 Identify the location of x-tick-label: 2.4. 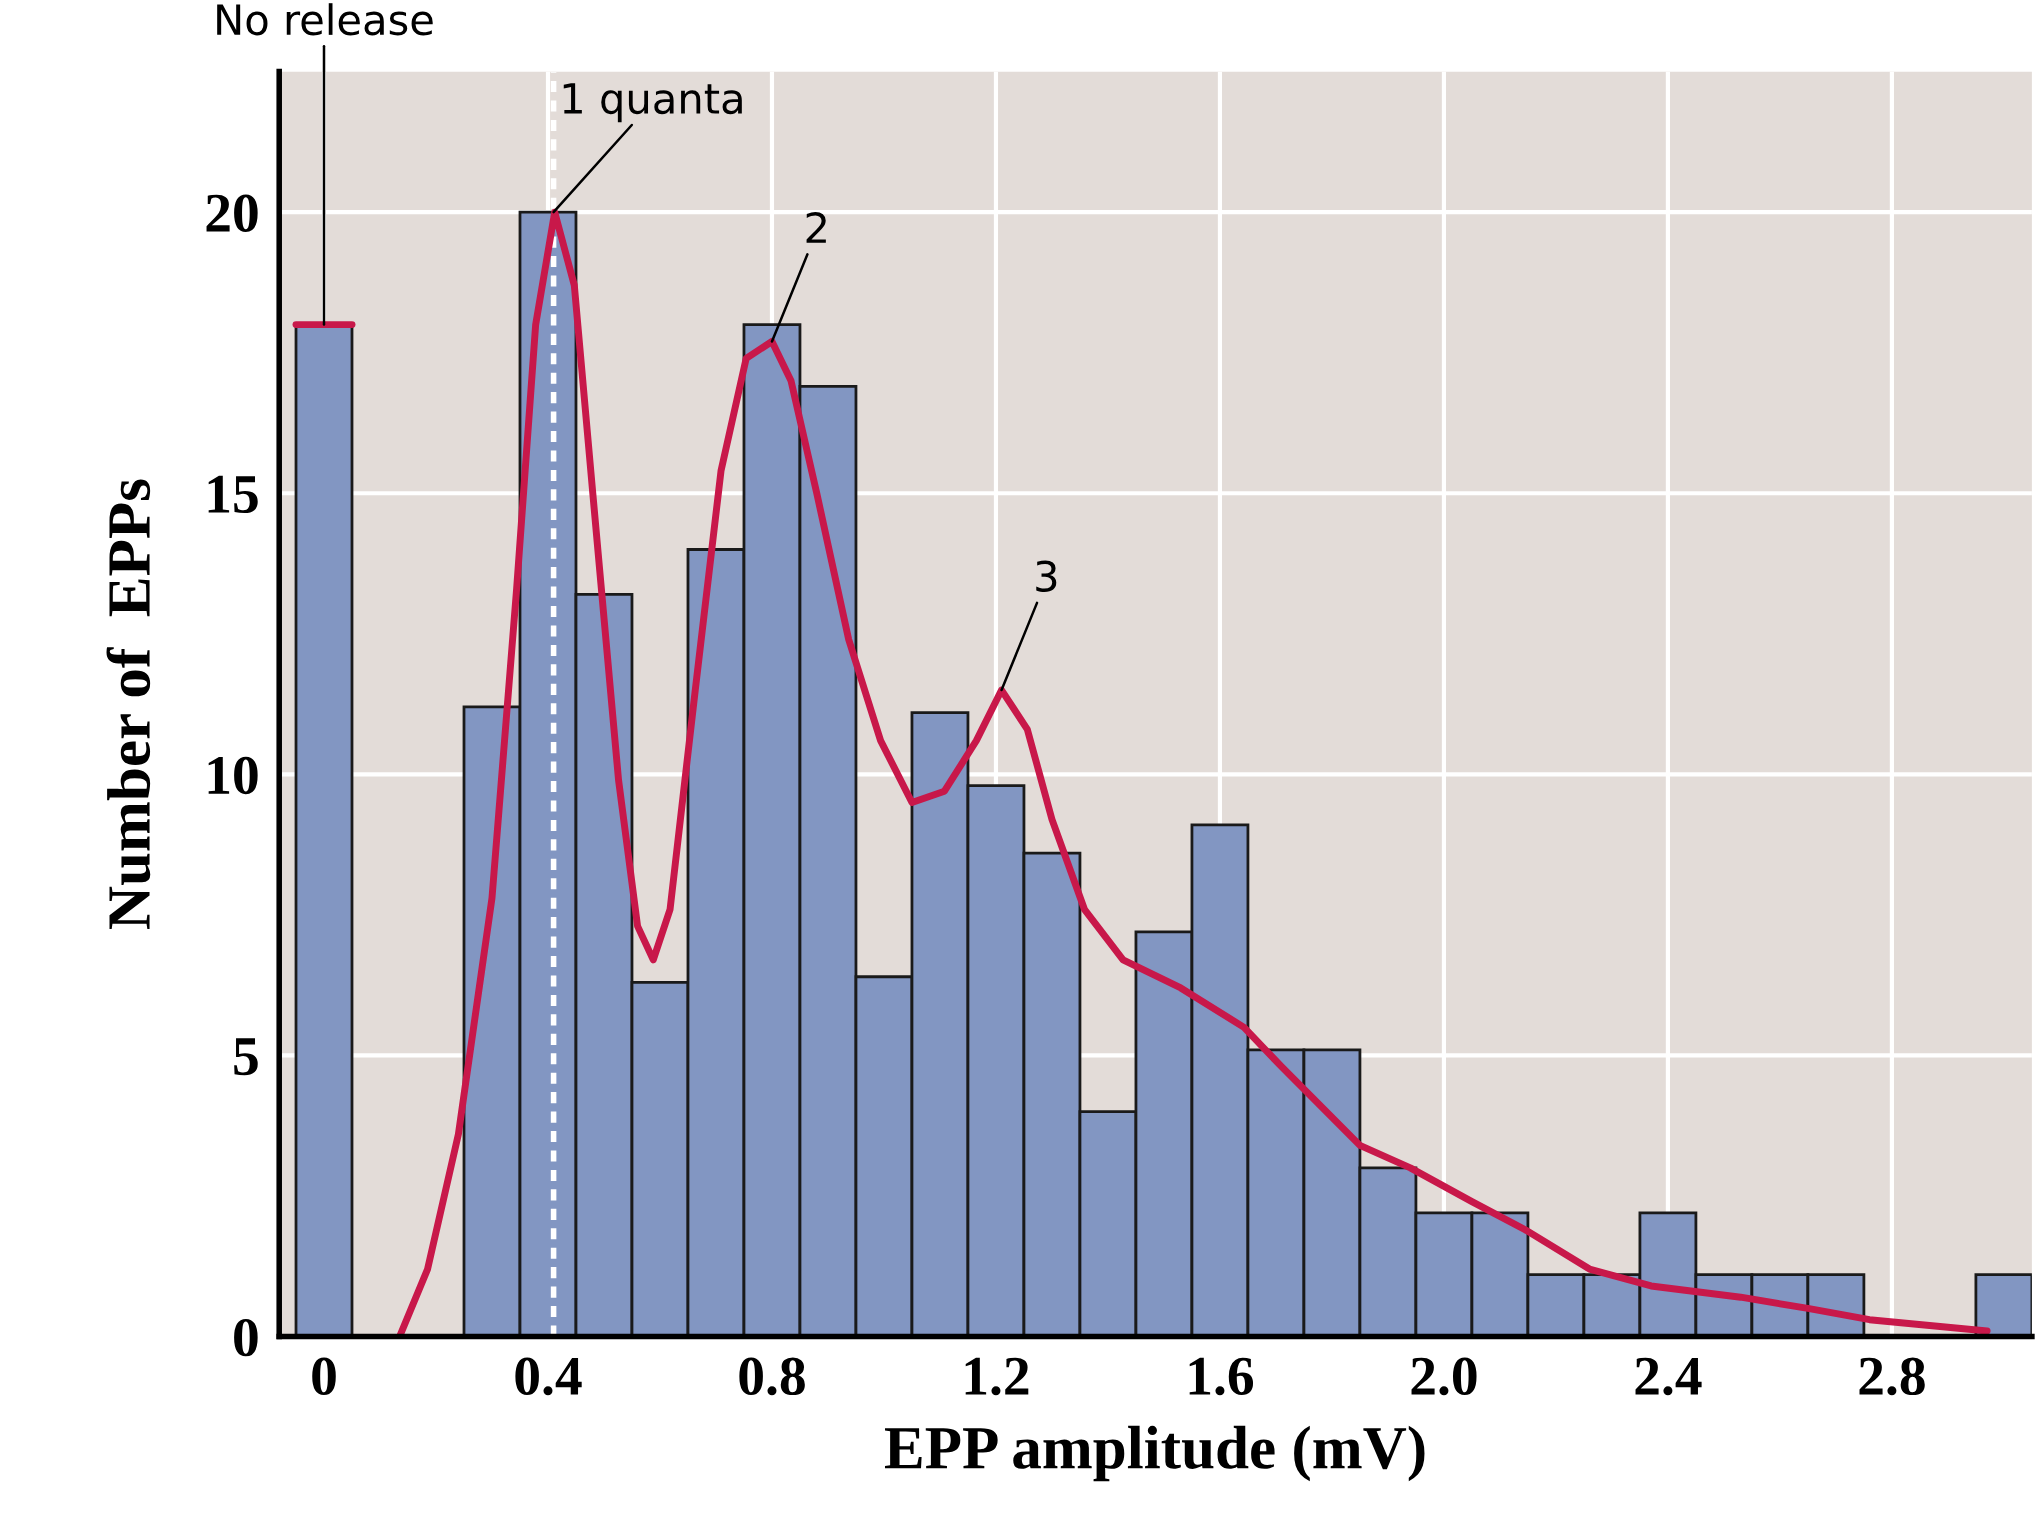
(1668, 1376).